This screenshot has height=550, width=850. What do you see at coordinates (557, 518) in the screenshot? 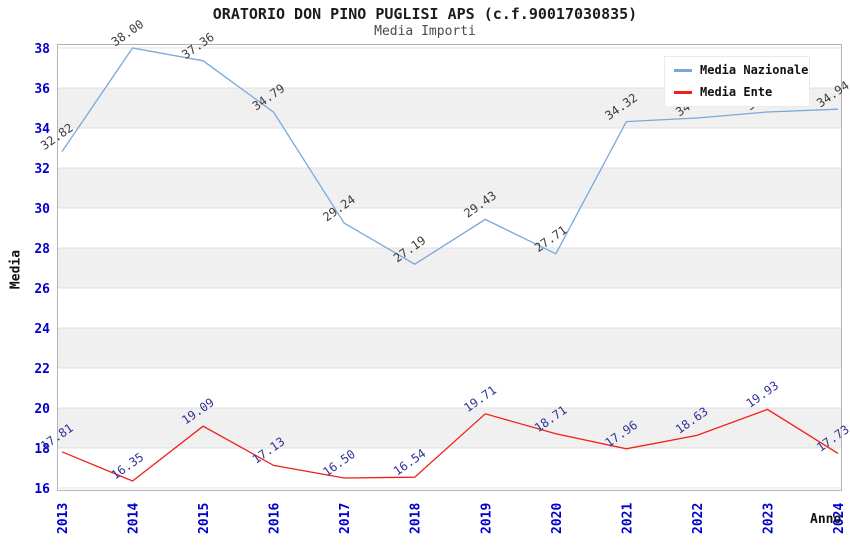
I see `x-tick-label: 2020` at bounding box center [557, 518].